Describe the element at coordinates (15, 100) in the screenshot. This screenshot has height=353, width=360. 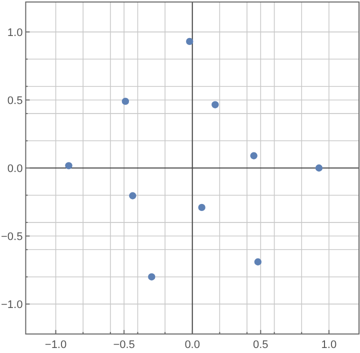
I see `y-tick-label: 0.5` at that location.